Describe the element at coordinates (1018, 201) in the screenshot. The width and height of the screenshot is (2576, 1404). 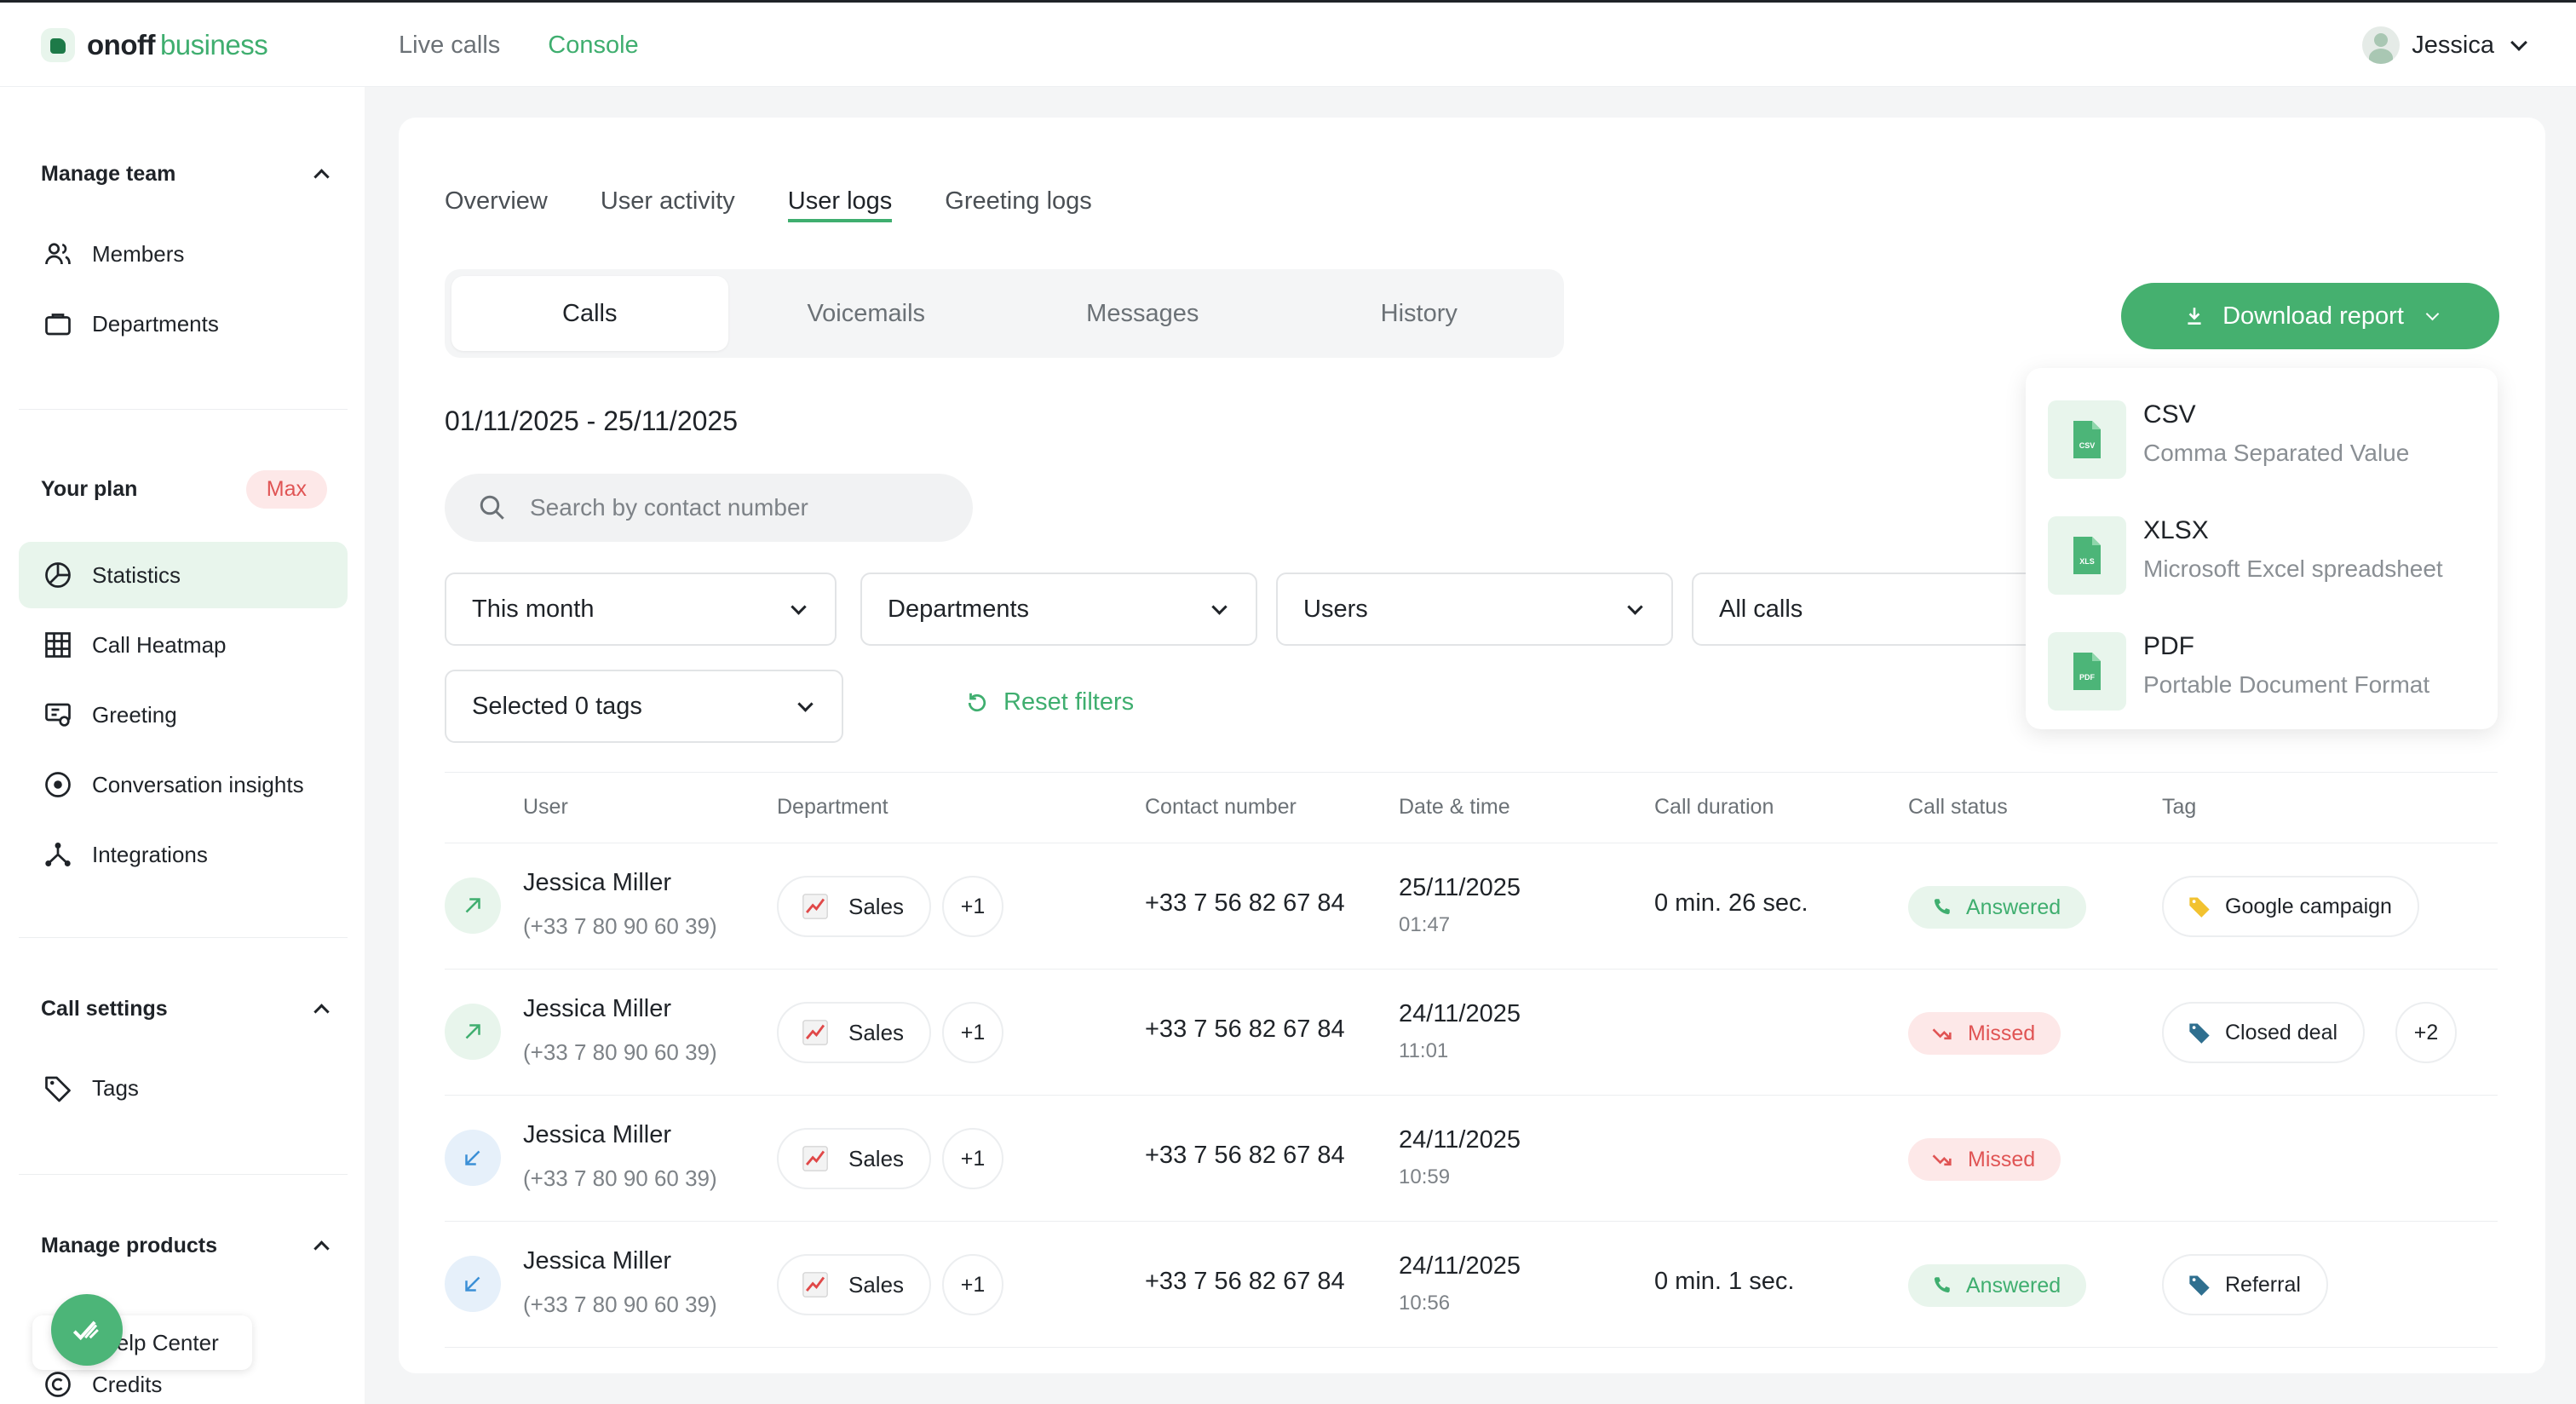
I see `tab-greeting-logs: Greeting logs` at that location.